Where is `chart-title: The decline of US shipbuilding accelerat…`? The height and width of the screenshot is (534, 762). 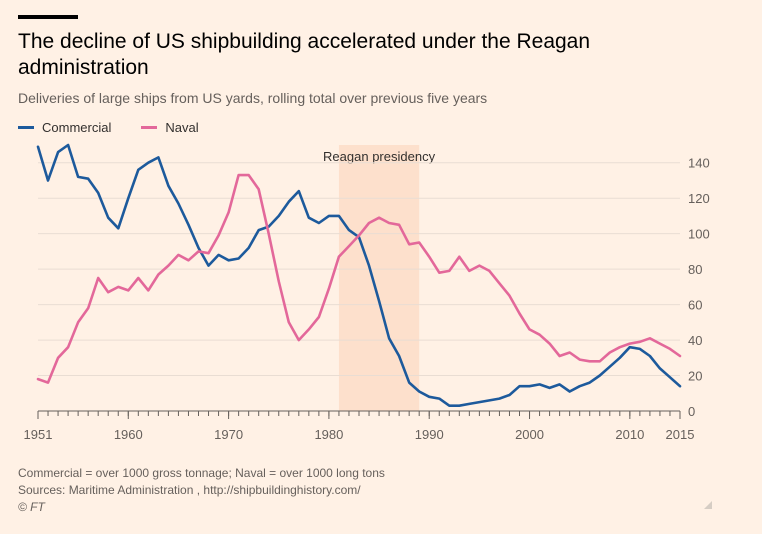
chart-title: The decline of US shipbuilding accelerat… is located at coordinates (304, 54).